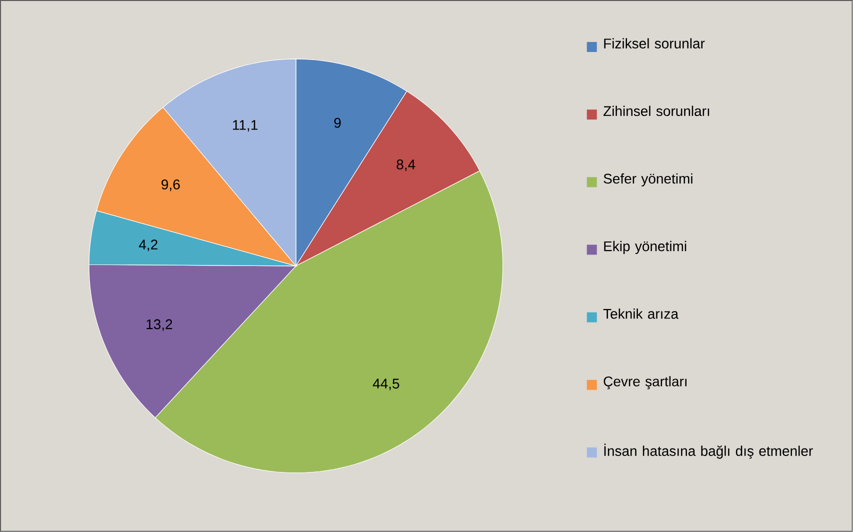 The width and height of the screenshot is (853, 532). Describe the element at coordinates (645, 247) in the screenshot. I see `legend-label: Ekip yönetimi` at that location.